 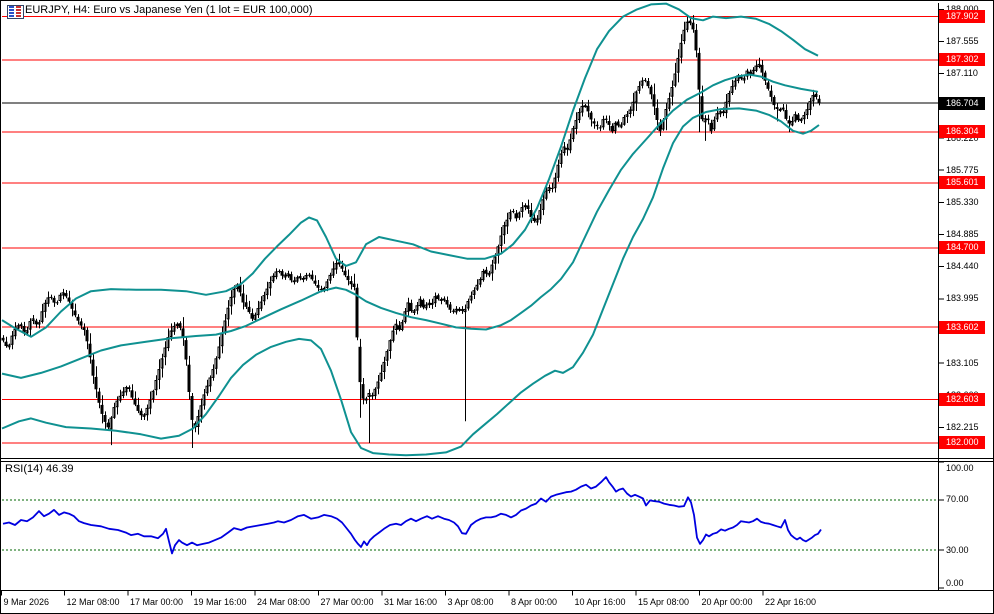 What do you see at coordinates (962, 183) in the screenshot?
I see `price-level-tag: 185.601` at bounding box center [962, 183].